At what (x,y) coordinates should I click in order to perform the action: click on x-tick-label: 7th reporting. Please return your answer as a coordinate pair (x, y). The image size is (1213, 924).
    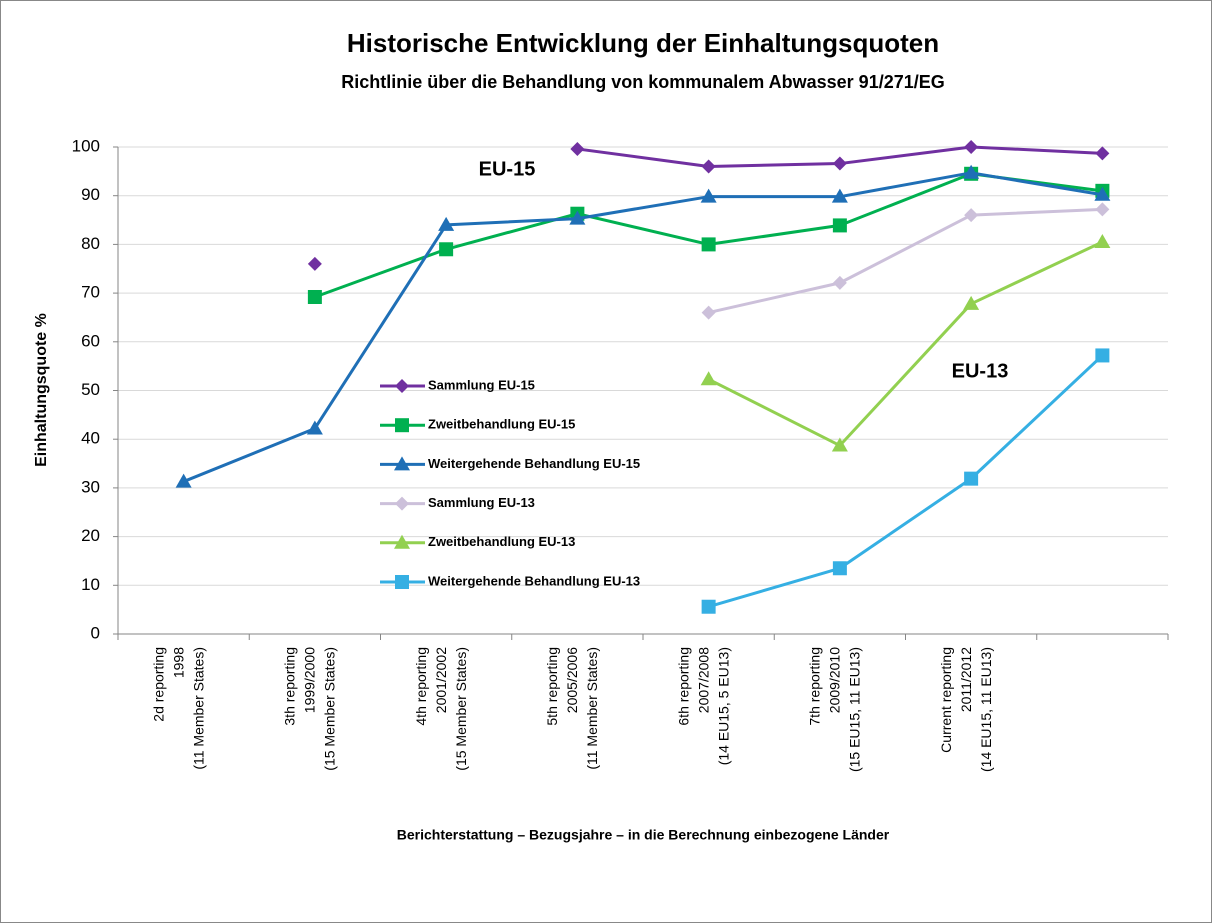
    Looking at the image, I should click on (815, 686).